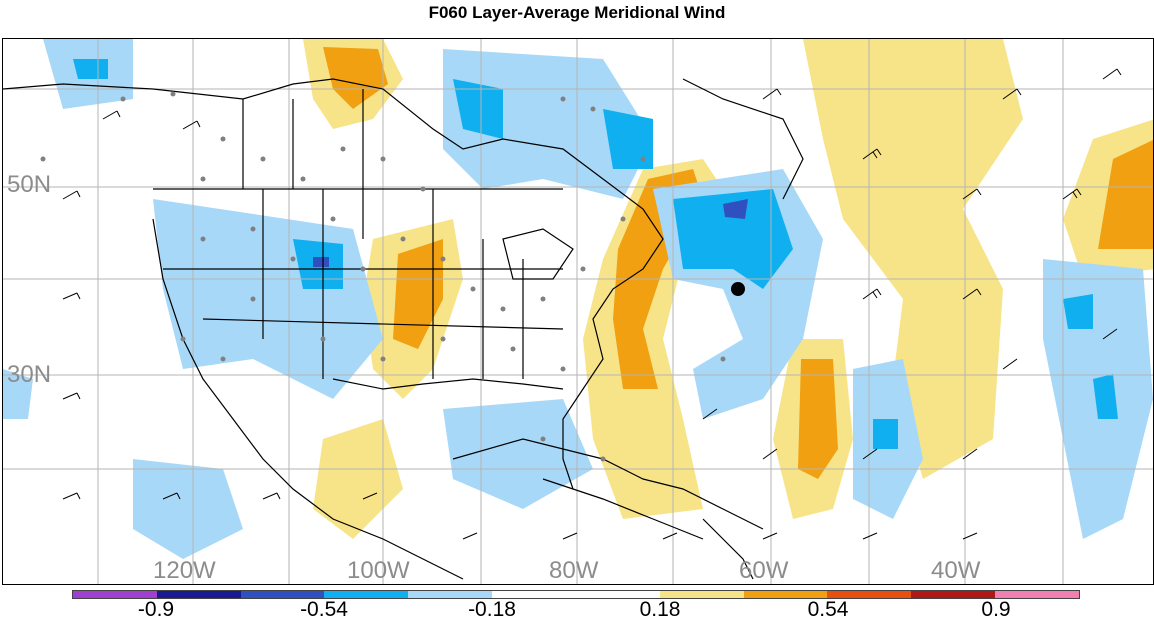  Describe the element at coordinates (764, 570) in the screenshot. I see `lon-label-60w: 60W` at that location.